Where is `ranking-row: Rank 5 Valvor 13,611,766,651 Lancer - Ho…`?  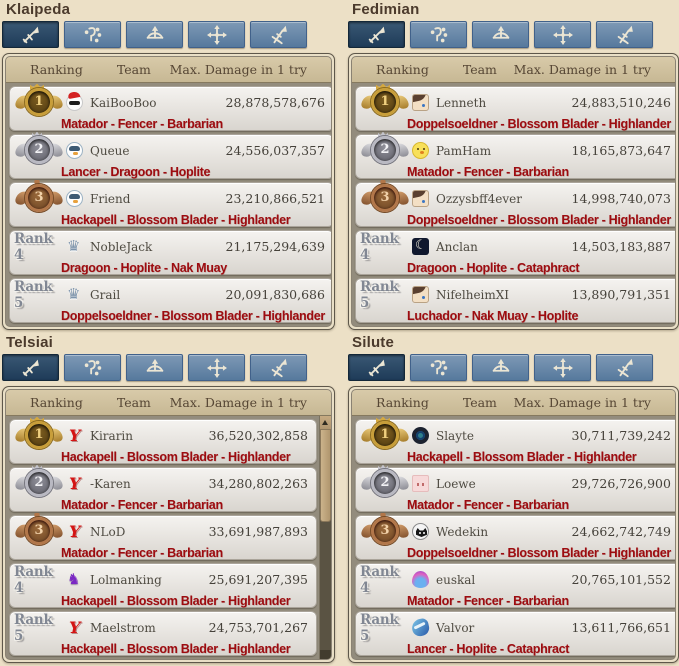
ranking-row: Rank 5 Valvor 13,611,766,651 Lancer - Ho… is located at coordinates (515, 633).